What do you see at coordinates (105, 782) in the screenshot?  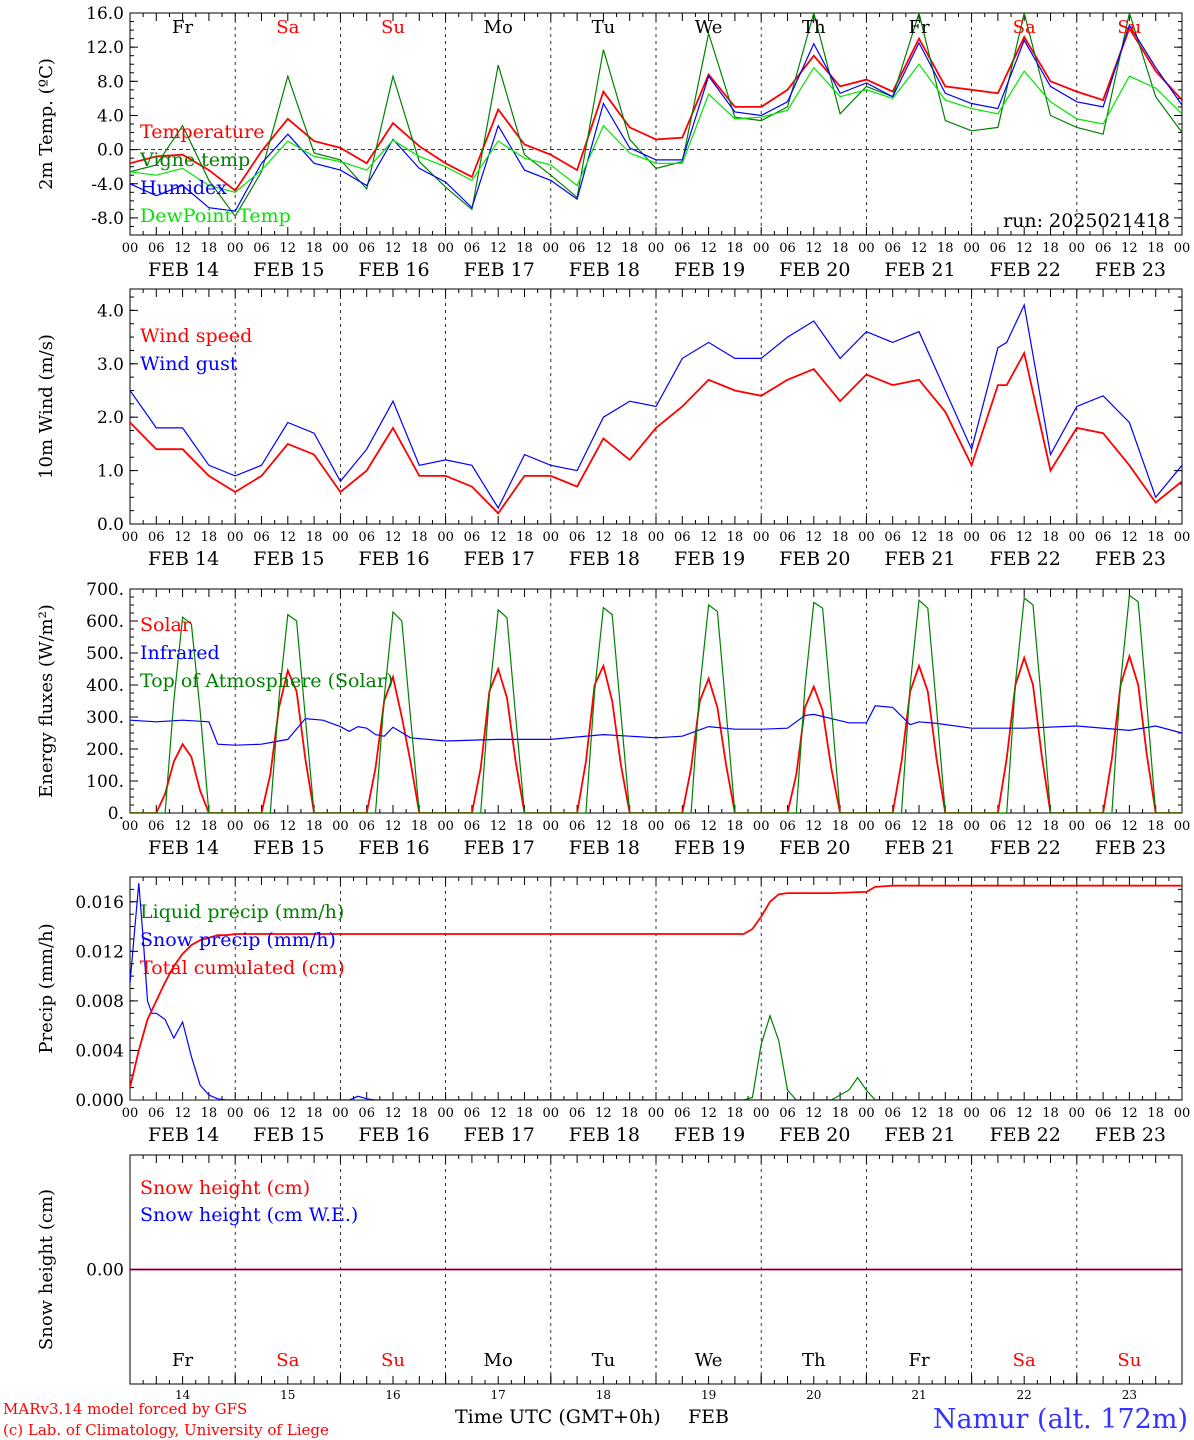 I see `y-tick-label: 100.` at bounding box center [105, 782].